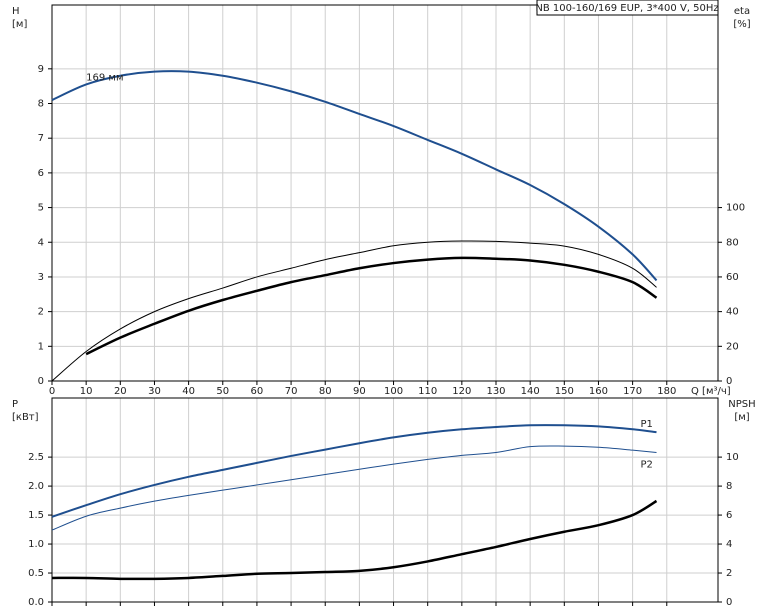 The width and height of the screenshot is (774, 611). What do you see at coordinates (41, 173) in the screenshot?
I see `y-tick-label: 6` at bounding box center [41, 173].